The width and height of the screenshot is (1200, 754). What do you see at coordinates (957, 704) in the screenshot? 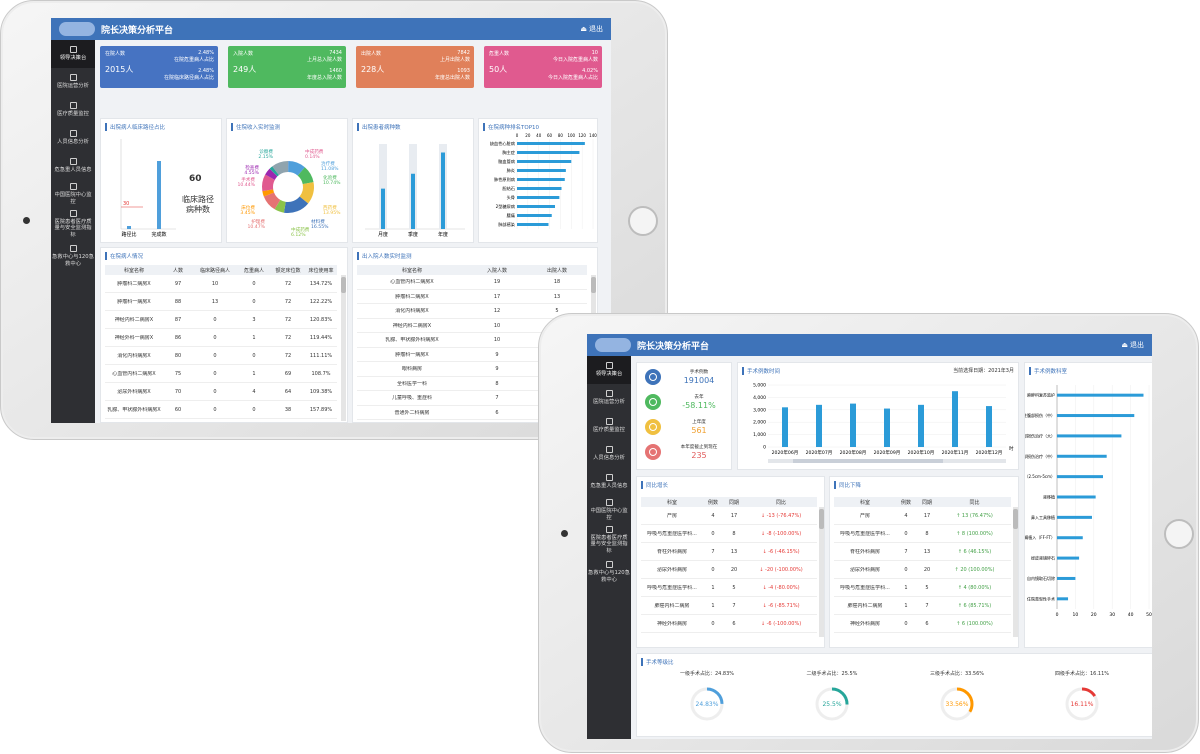
I see `ring-percent: 33.56%` at bounding box center [957, 704].